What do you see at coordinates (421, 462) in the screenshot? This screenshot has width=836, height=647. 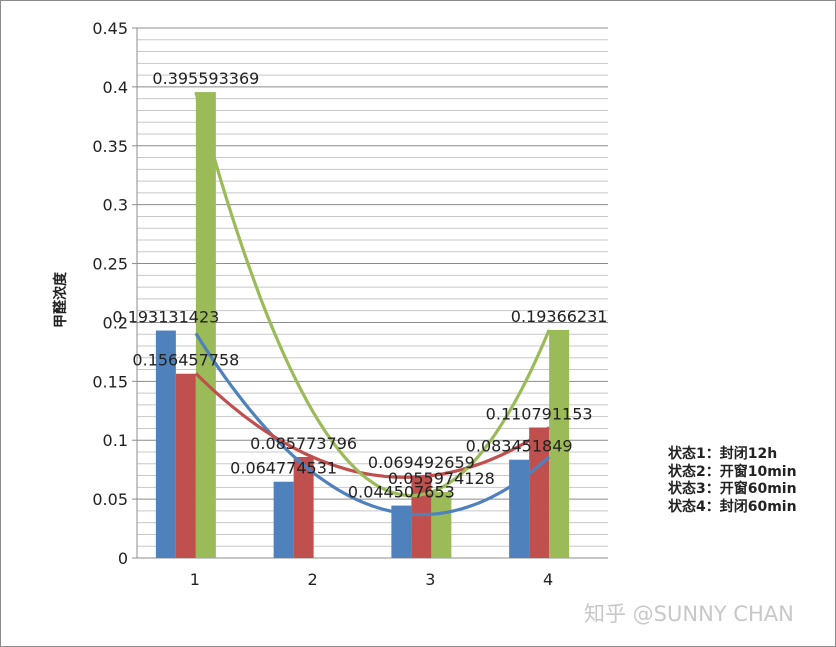 I see `data-label: 0.069492659` at bounding box center [421, 462].